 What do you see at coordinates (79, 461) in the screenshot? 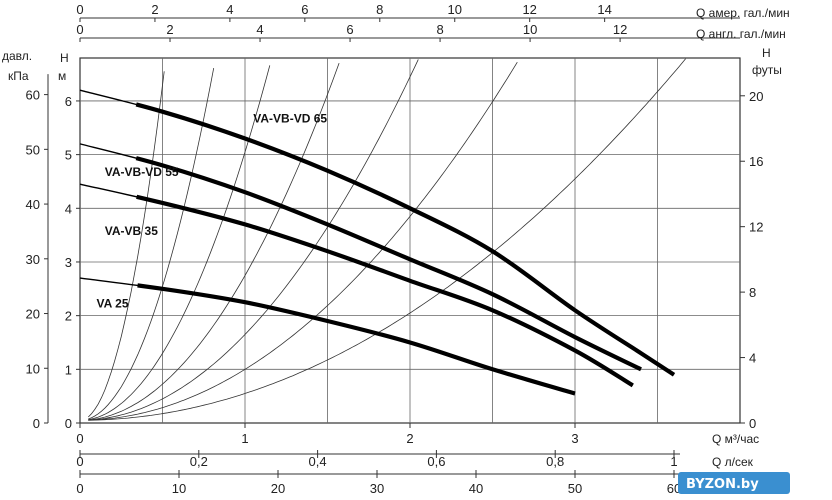
I see `ls-tick-label: 0` at bounding box center [79, 461].